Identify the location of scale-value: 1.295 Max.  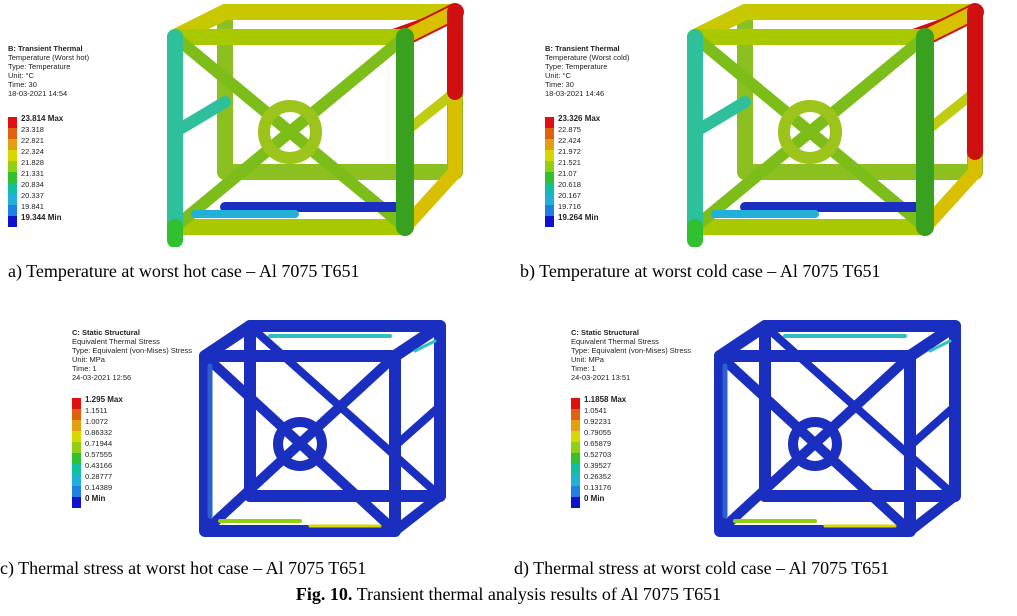
(104, 399).